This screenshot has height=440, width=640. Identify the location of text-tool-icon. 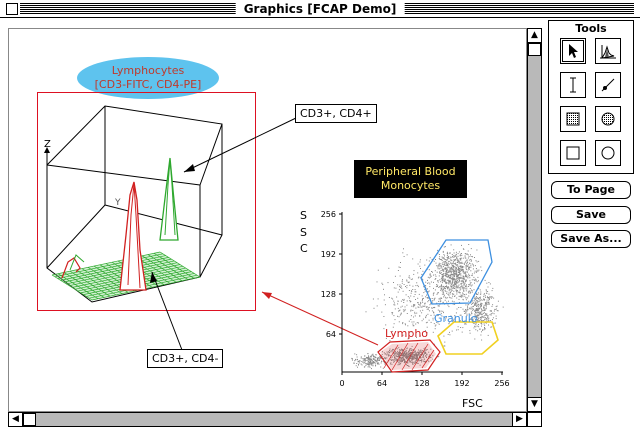
(573, 85).